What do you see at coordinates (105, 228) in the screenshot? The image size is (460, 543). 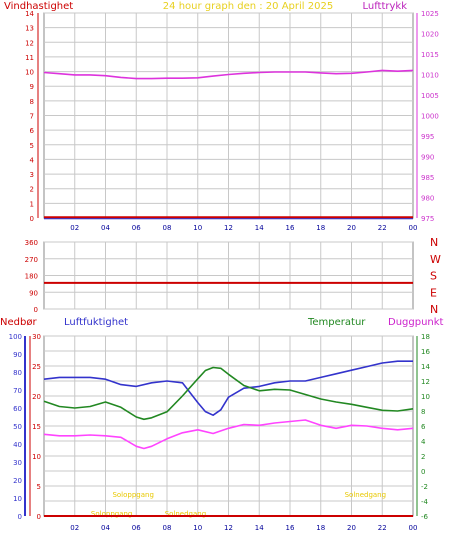 I see `wind-pressure-x-tick-label: 04` at bounding box center [105, 228].